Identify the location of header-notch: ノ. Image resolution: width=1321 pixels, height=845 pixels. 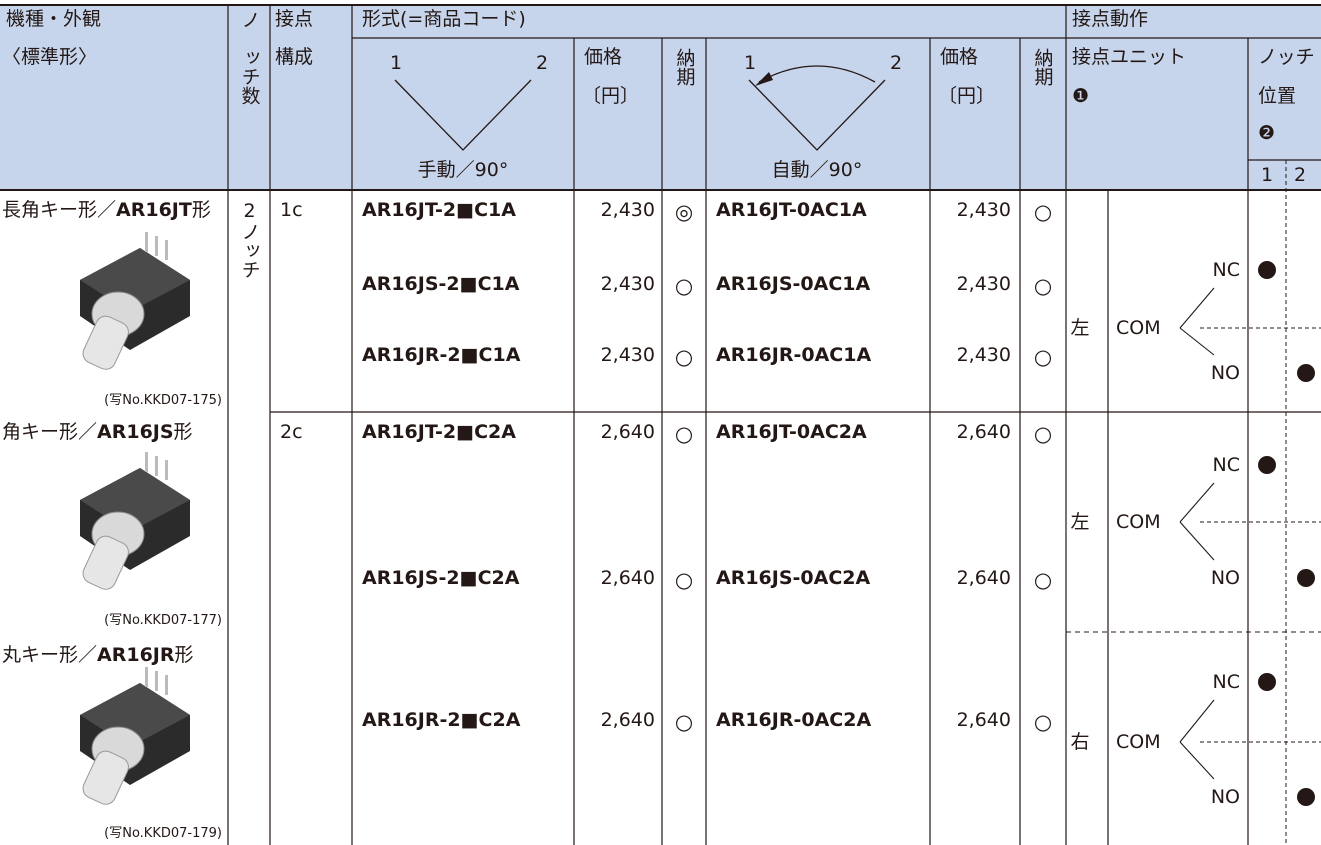
(249, 19).